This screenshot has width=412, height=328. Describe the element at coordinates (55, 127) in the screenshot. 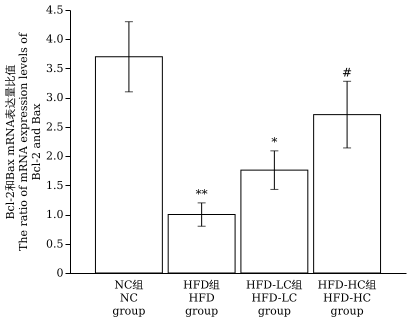

I see `y-tick-label: 2.5` at that location.